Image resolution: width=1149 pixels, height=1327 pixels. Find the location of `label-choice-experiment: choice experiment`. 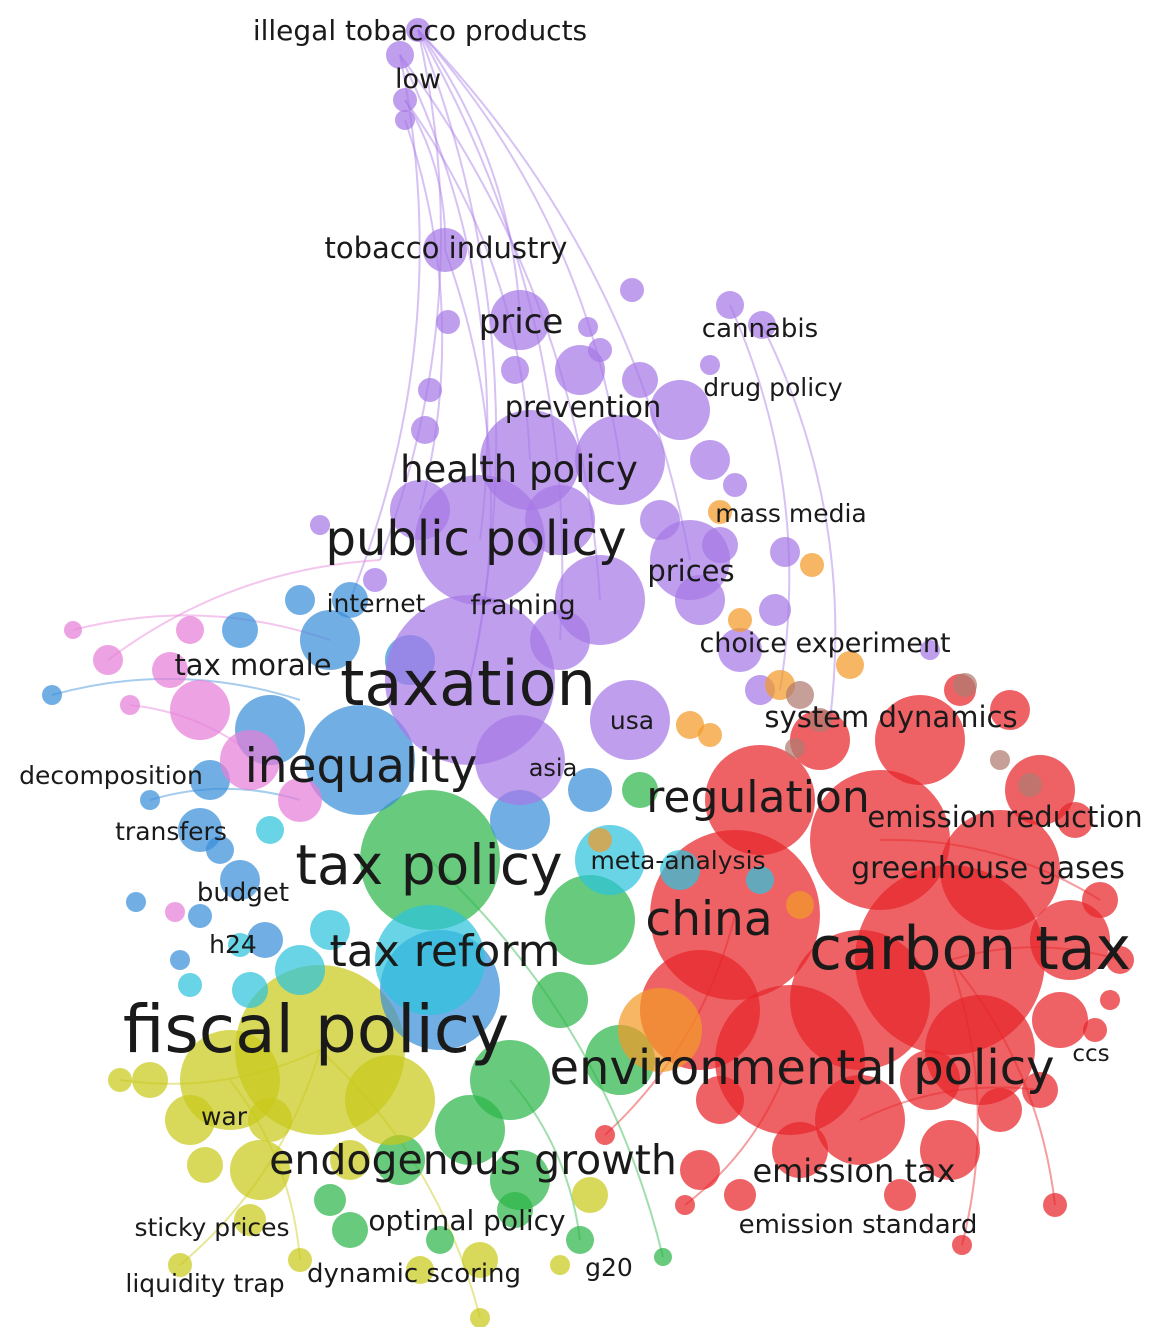

label-choice-experiment: choice experiment is located at coordinates (824, 643).